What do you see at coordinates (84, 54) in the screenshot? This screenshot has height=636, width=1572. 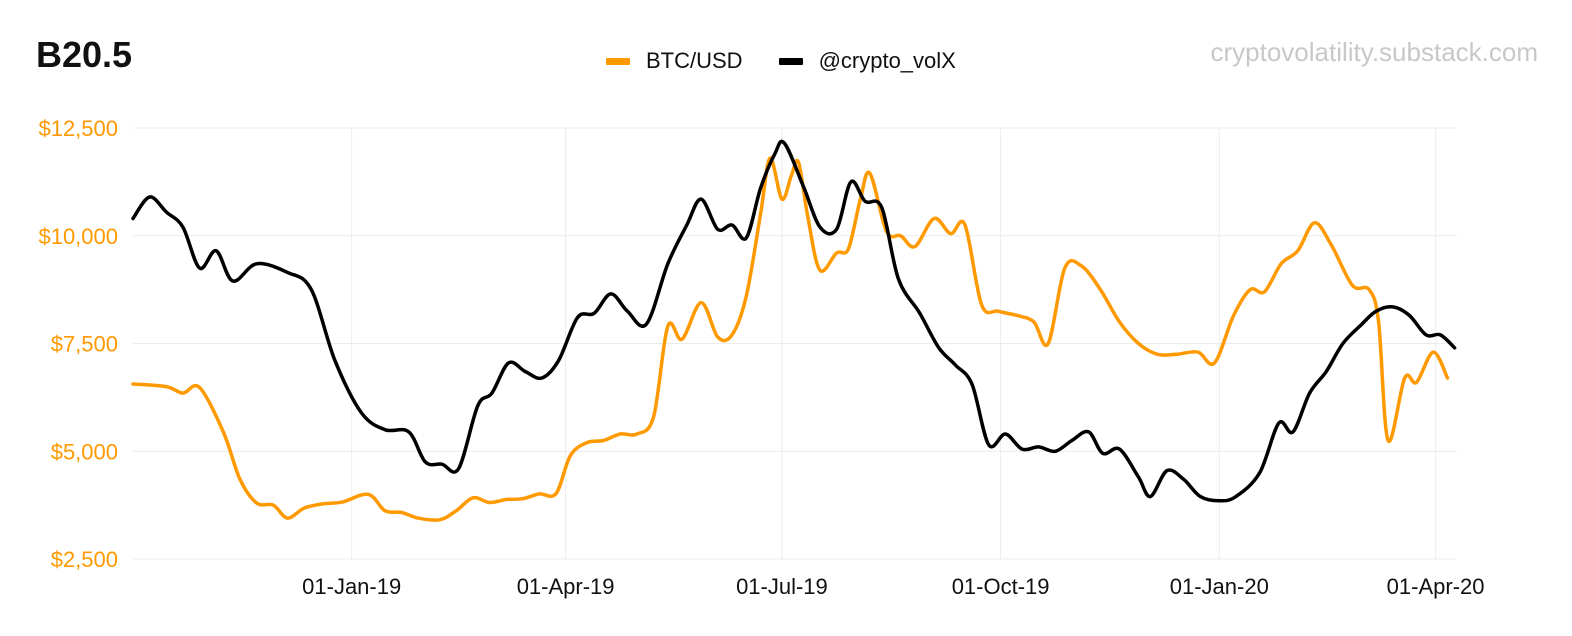 I see `chart-title: B20.5` at bounding box center [84, 54].